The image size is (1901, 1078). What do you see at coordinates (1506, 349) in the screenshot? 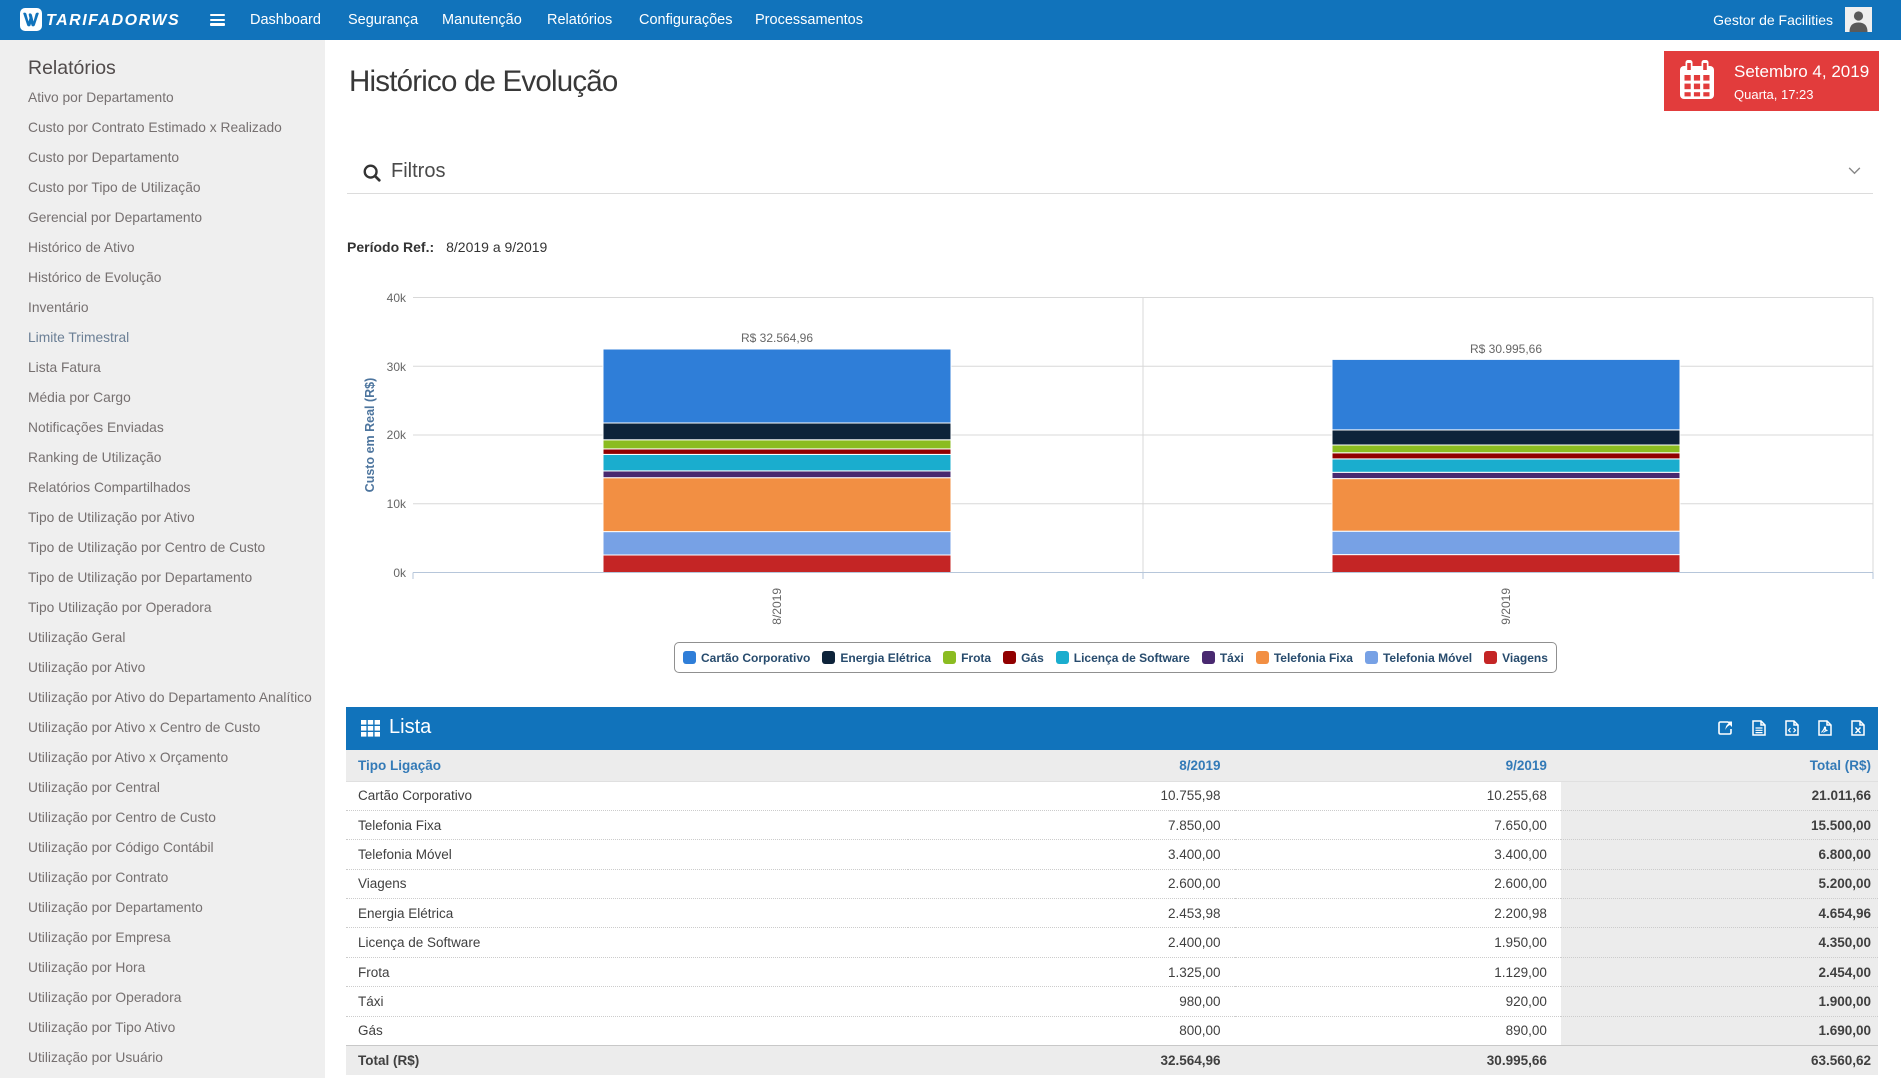
I see `svg-text: R$ 30.995,66` at bounding box center [1506, 349].